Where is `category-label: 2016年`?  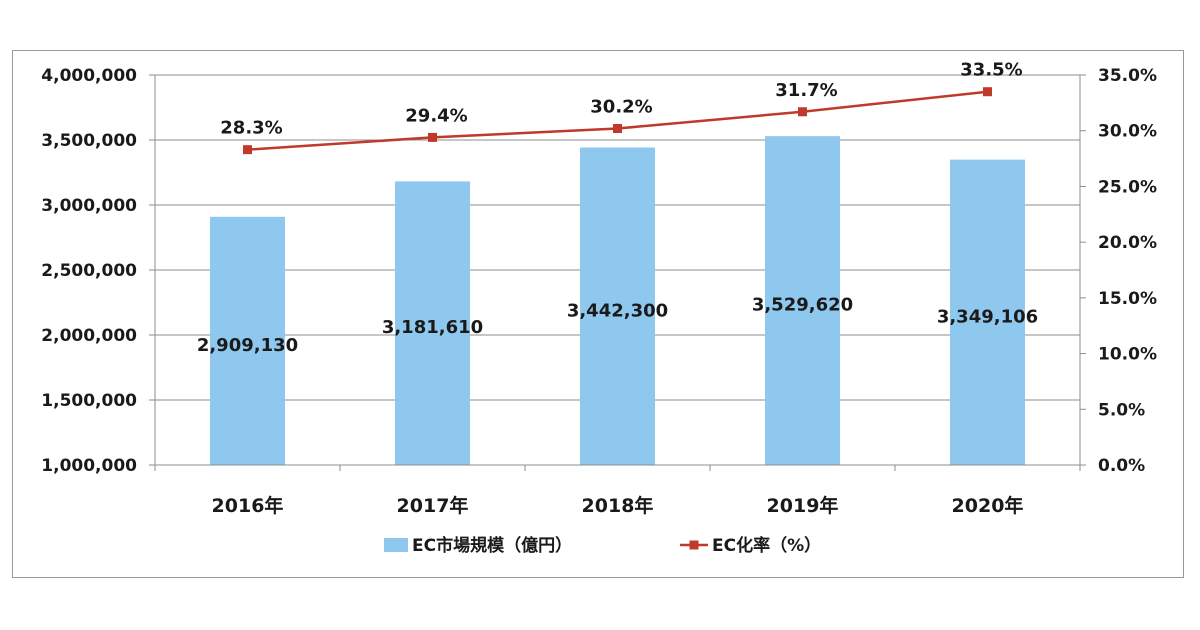 category-label: 2016年 is located at coordinates (248, 505).